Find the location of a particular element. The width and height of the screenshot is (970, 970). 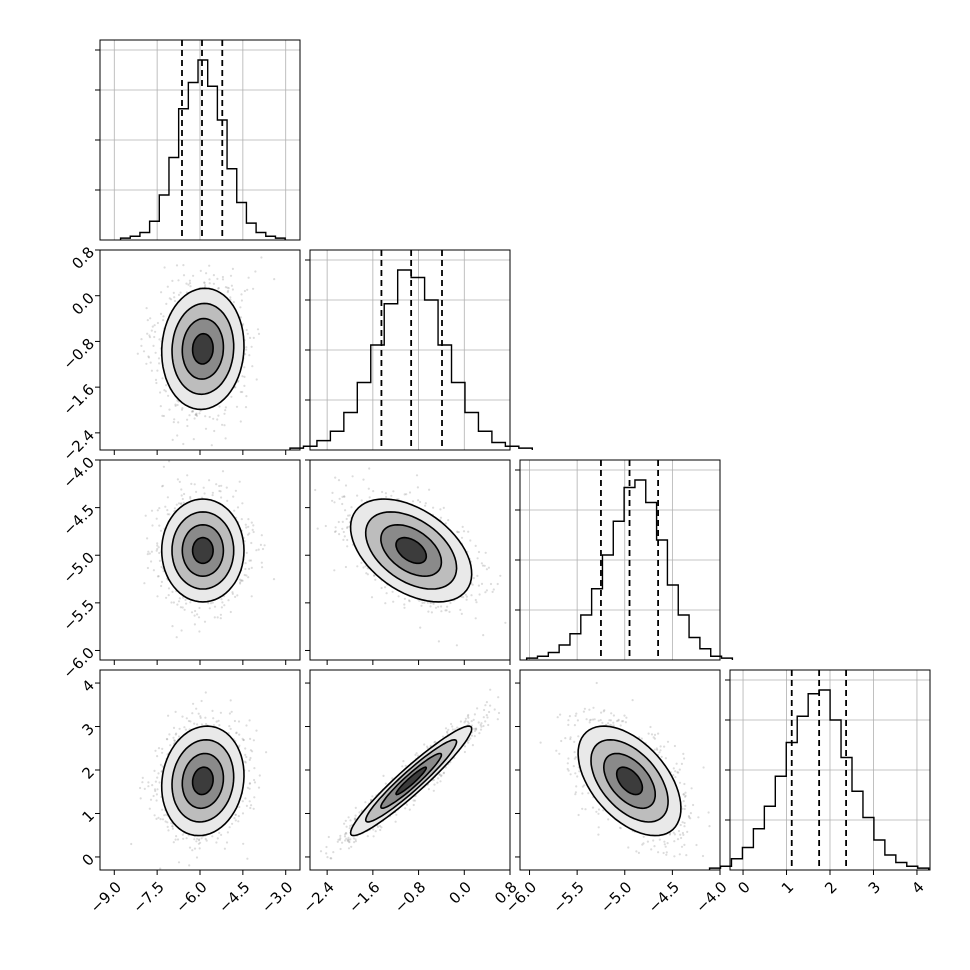

y-tick-label: 0.0 is located at coordinates (83, 304).